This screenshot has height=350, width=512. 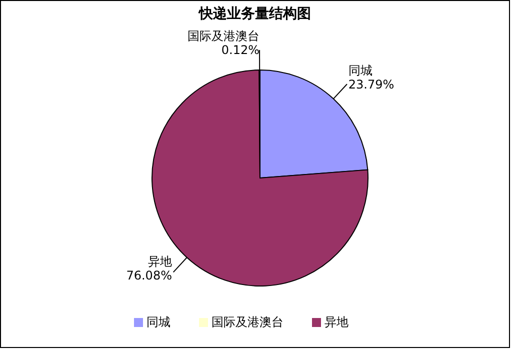 What do you see at coordinates (224, 36) in the screenshot?
I see `slice-label: 国际及港澳台` at bounding box center [224, 36].